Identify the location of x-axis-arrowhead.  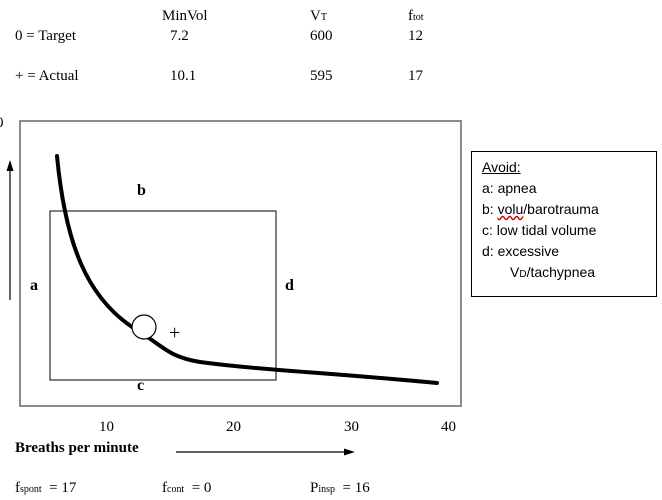
(349, 452).